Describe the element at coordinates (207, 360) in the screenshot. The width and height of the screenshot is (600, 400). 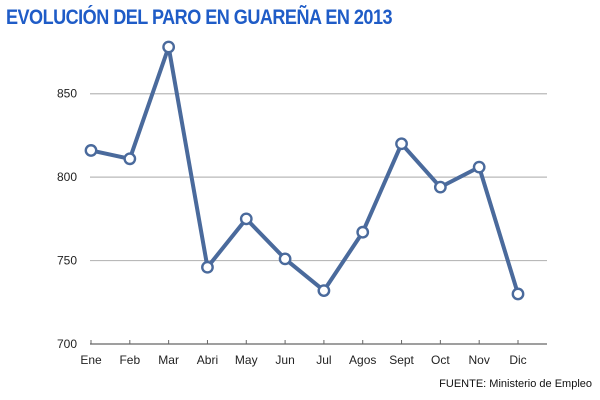
I see `x-tick-label-Abri: Abri` at that location.